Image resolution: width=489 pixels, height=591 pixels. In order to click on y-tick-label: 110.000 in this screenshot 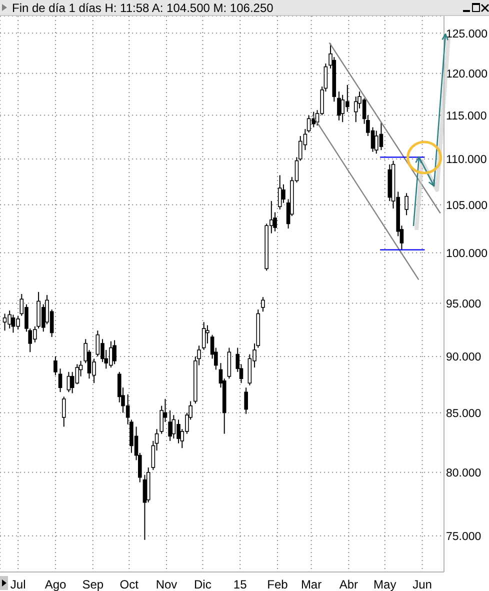, I will do `click(466, 160)`.